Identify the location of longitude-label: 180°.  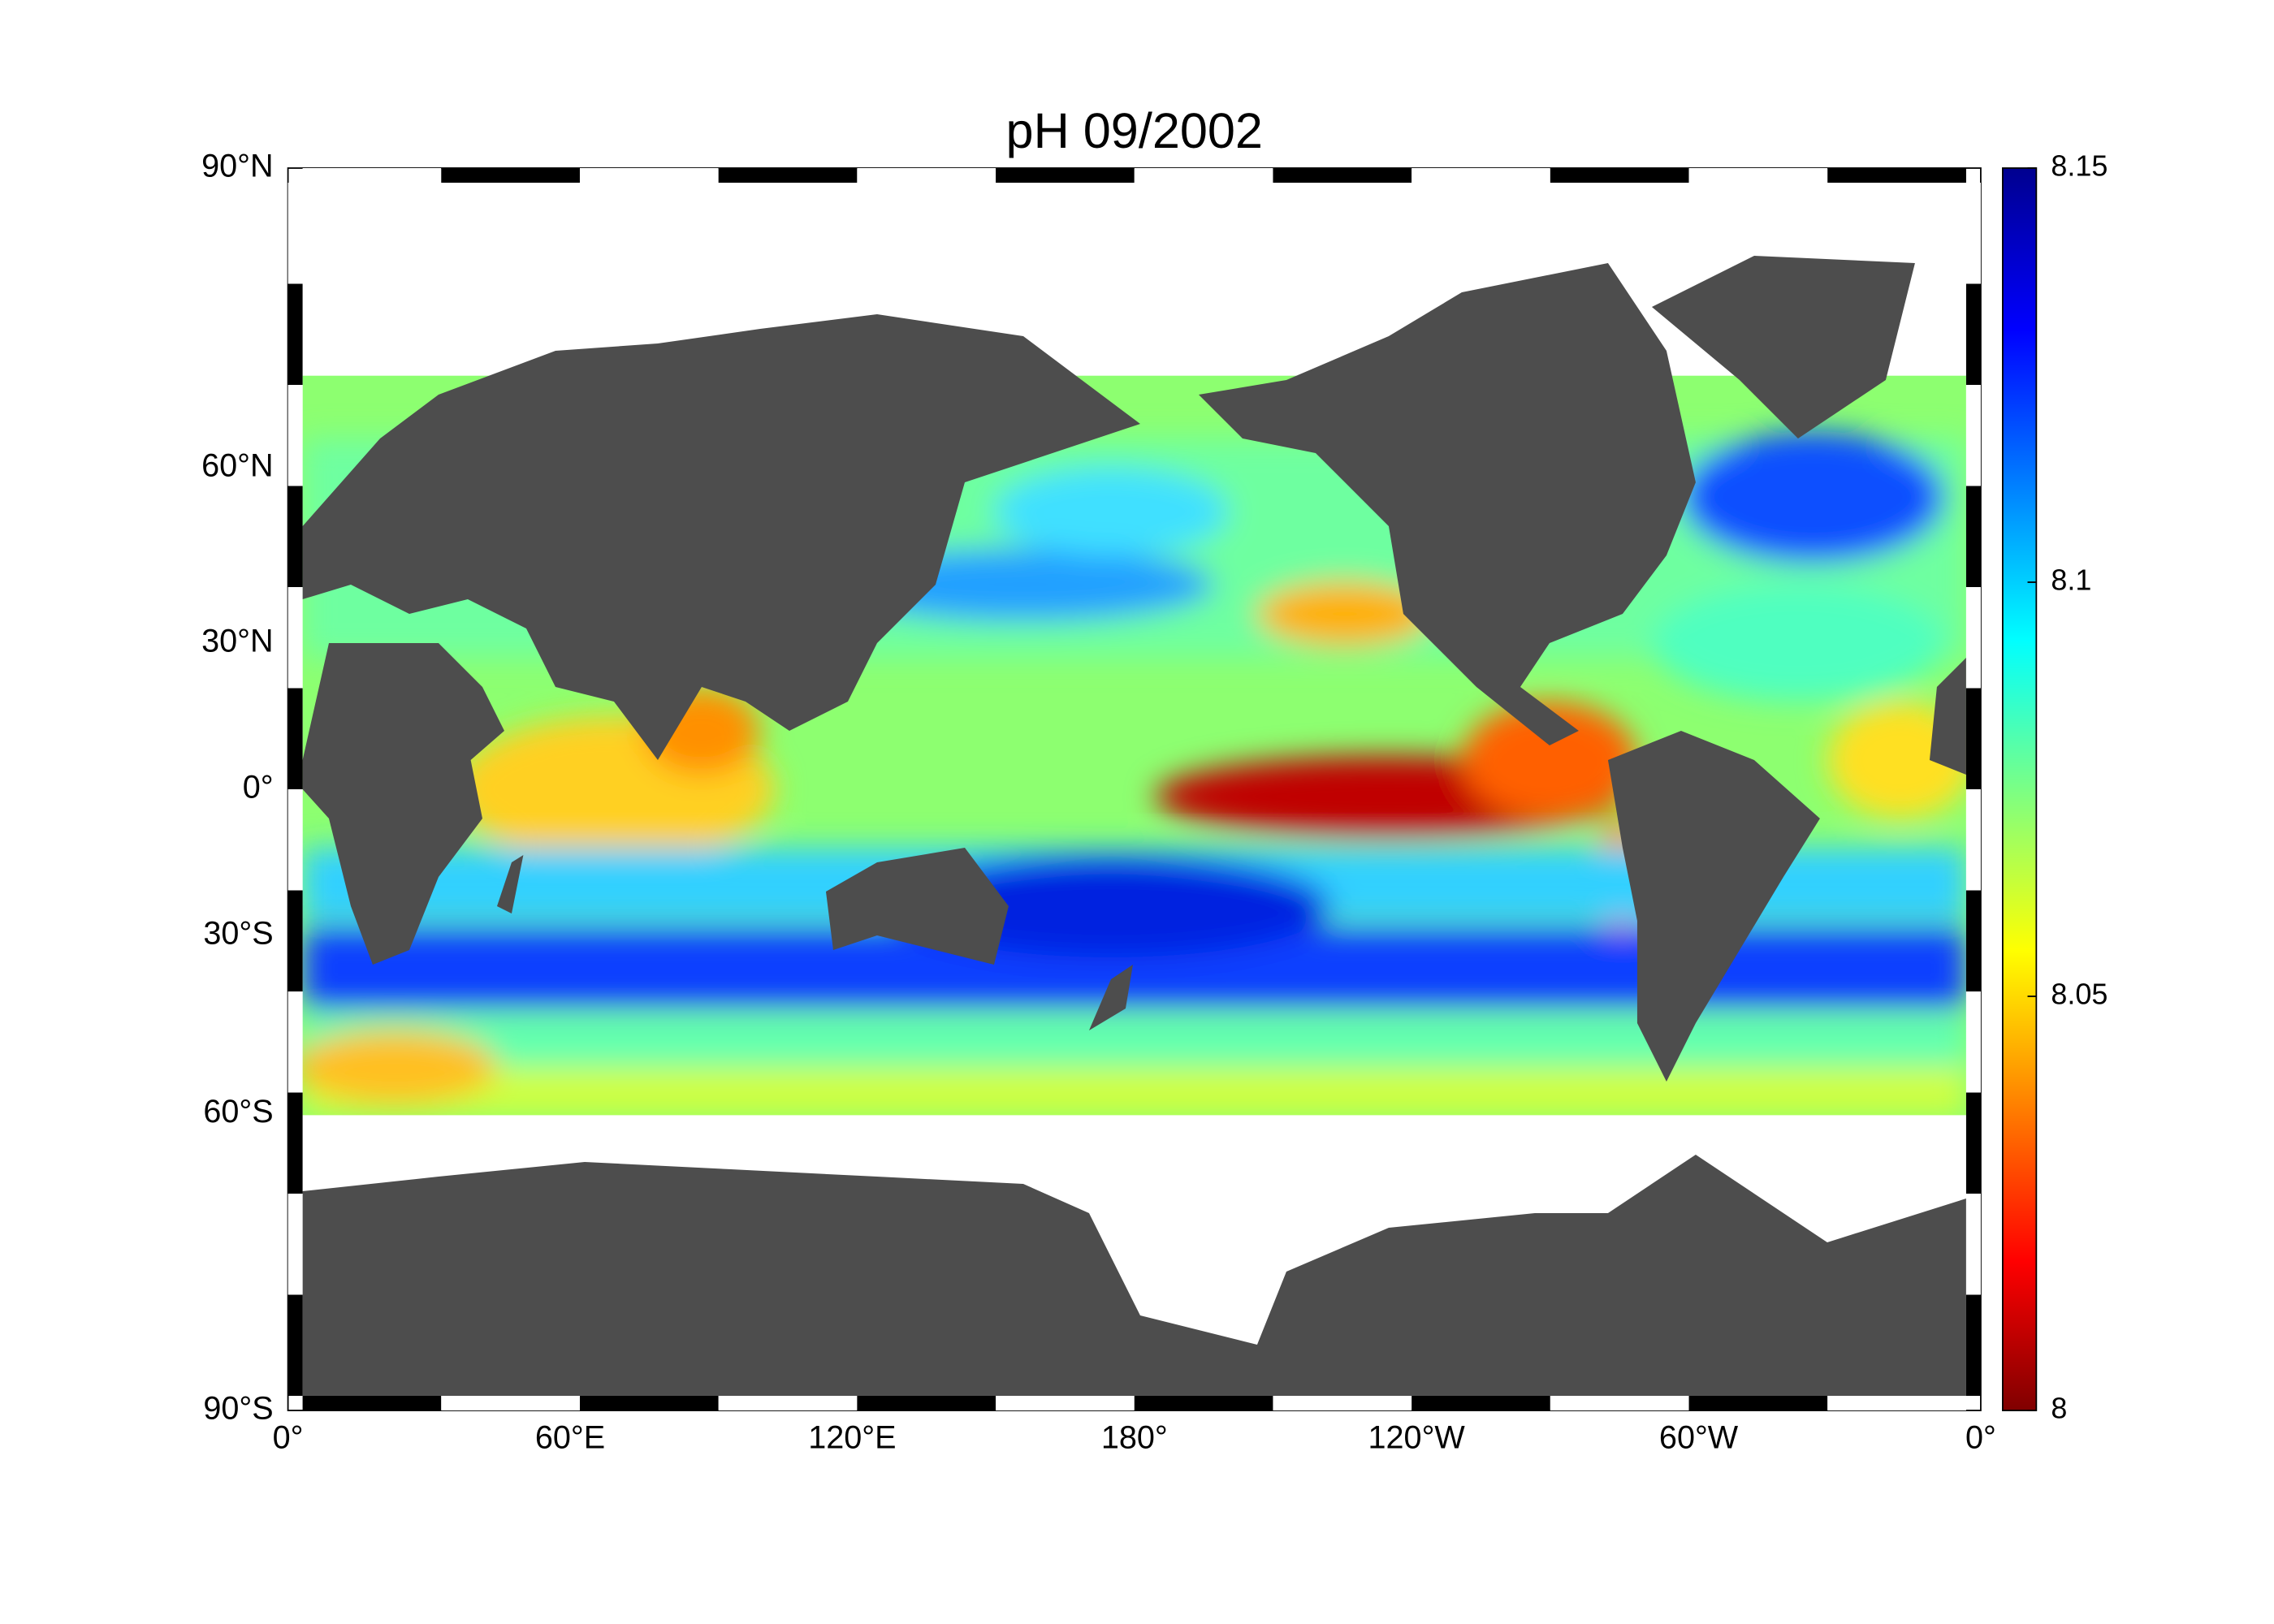
(1134, 1437).